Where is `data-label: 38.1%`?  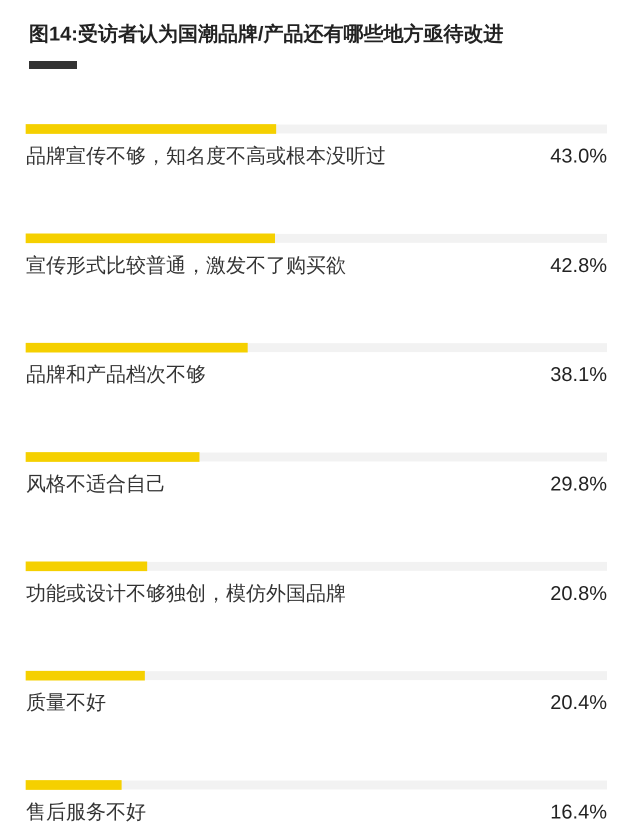
data-label: 38.1% is located at coordinates (579, 375).